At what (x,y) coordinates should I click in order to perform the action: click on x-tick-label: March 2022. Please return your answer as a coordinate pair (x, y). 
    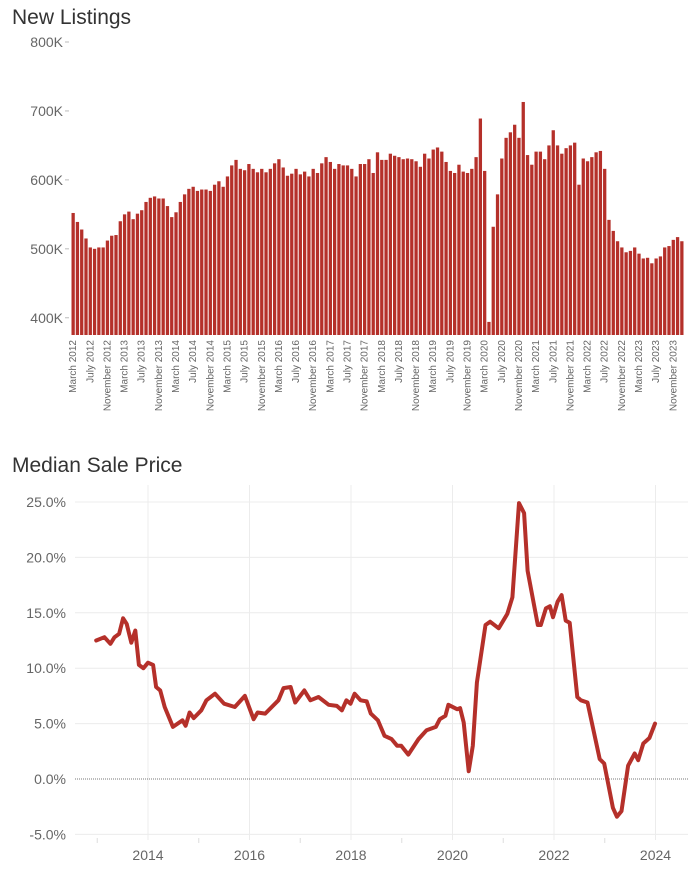
    Looking at the image, I should click on (588, 366).